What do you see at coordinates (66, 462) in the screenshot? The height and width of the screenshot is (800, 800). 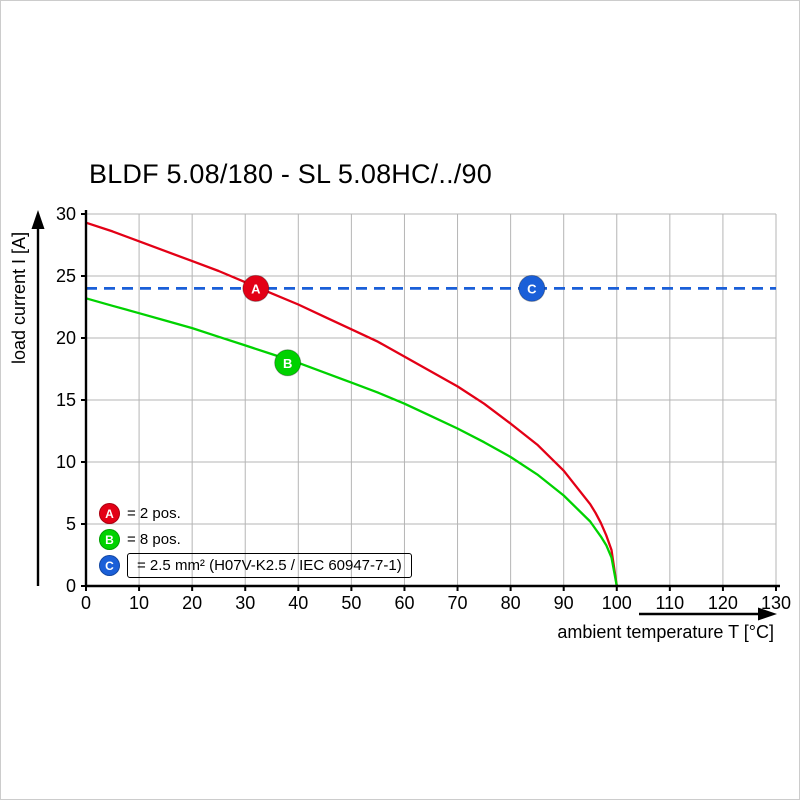 I see `y-tick-label: 10` at bounding box center [66, 462].